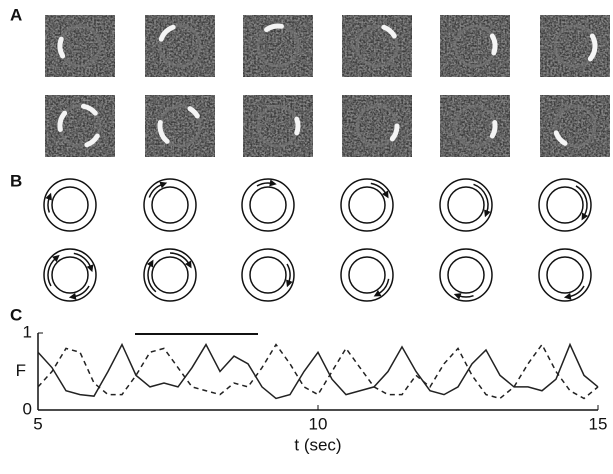  What do you see at coordinates (21, 370) in the screenshot?
I see `y-axis-label: F` at bounding box center [21, 370].